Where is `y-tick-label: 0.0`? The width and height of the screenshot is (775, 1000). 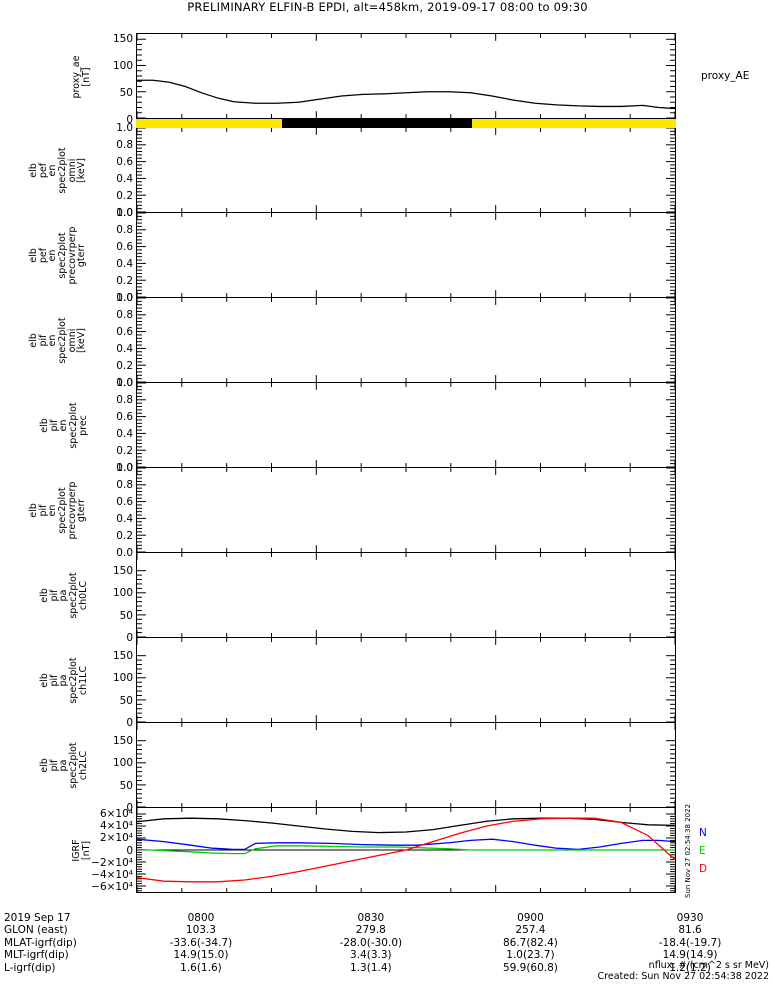 y-tick-label: 0.0 is located at coordinates (124, 552).